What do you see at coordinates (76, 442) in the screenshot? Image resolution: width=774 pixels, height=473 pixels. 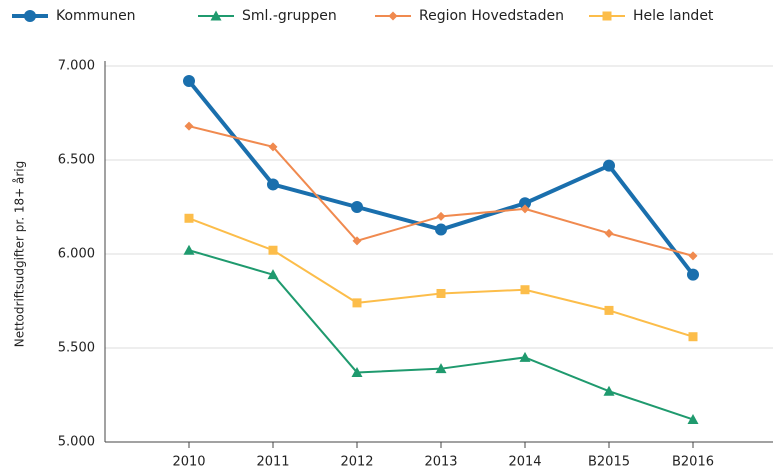 I see `y-tick-label: 5.000` at bounding box center [76, 442].